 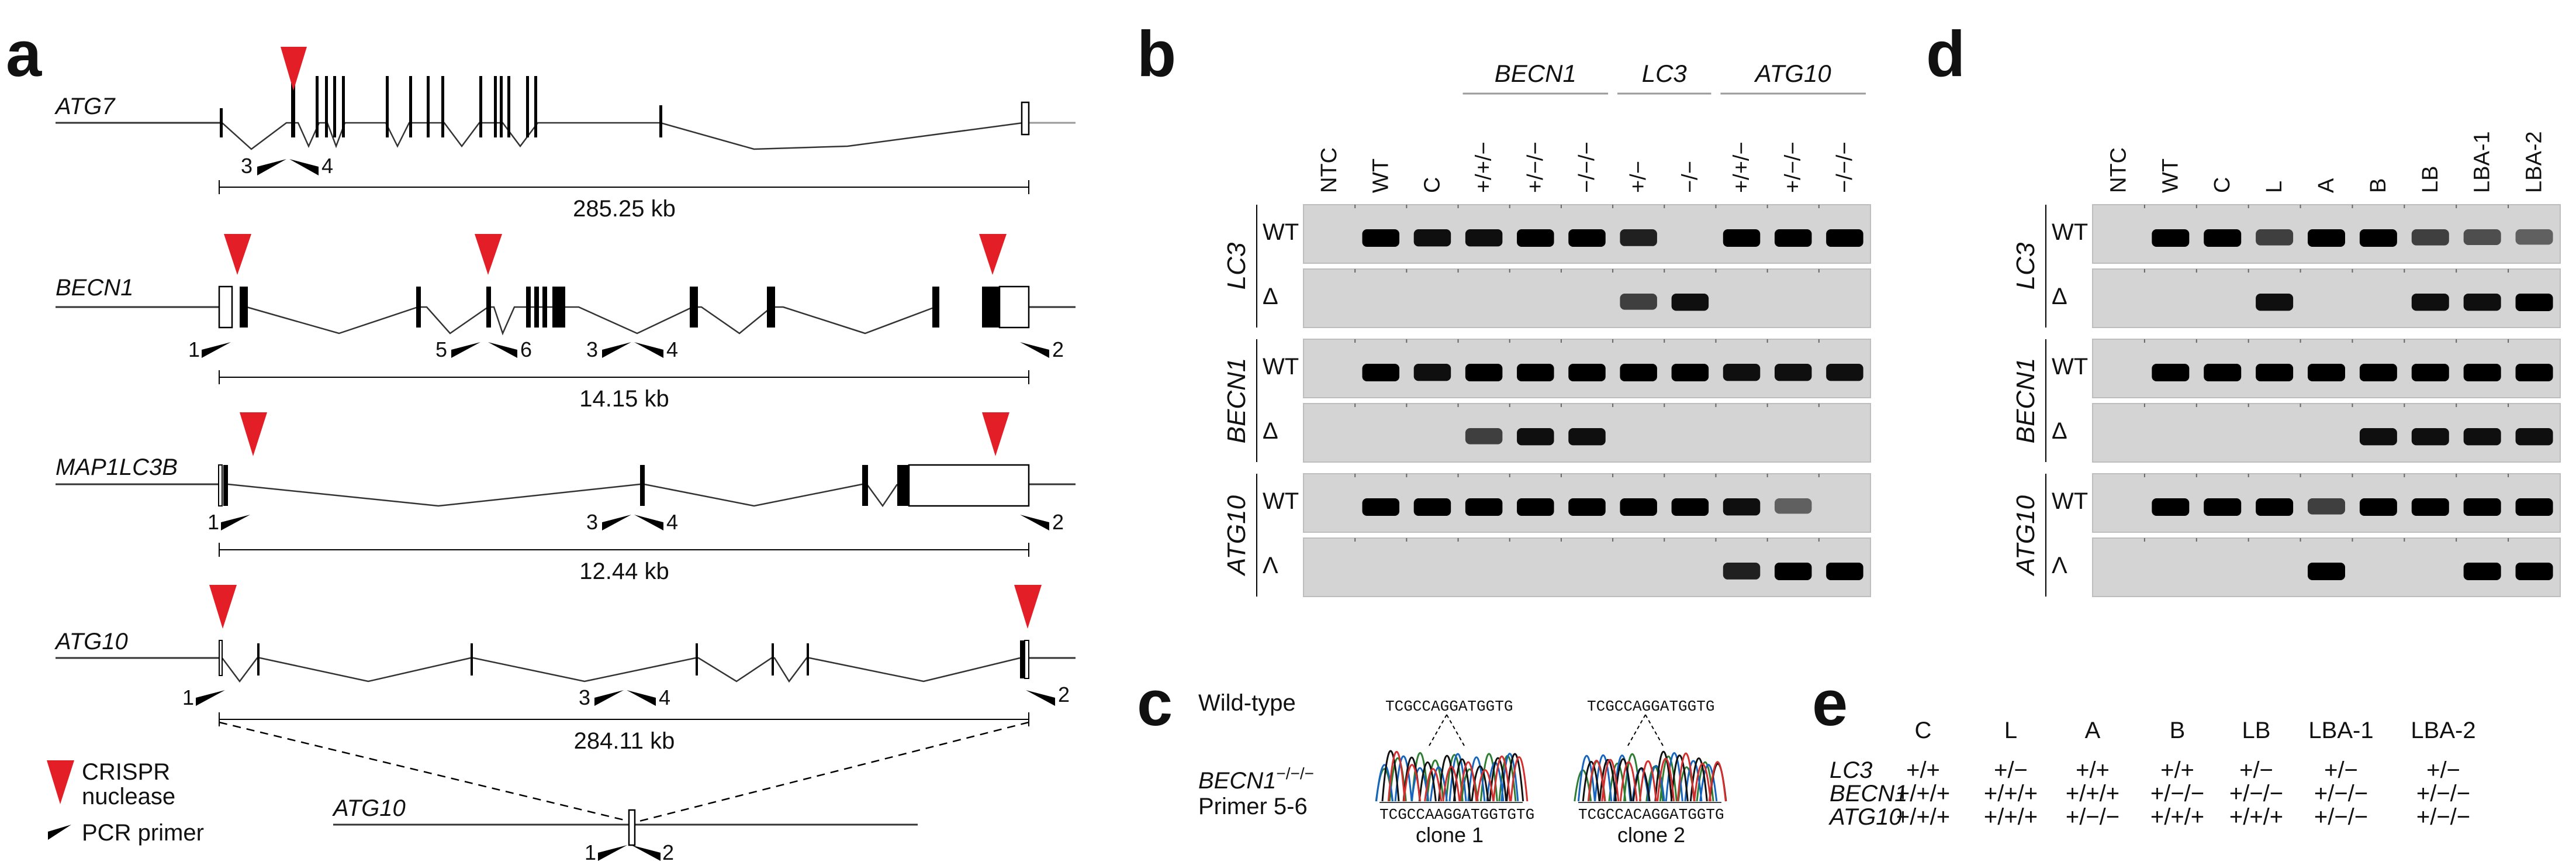 I want to click on gel-strip, so click(x=1587, y=298).